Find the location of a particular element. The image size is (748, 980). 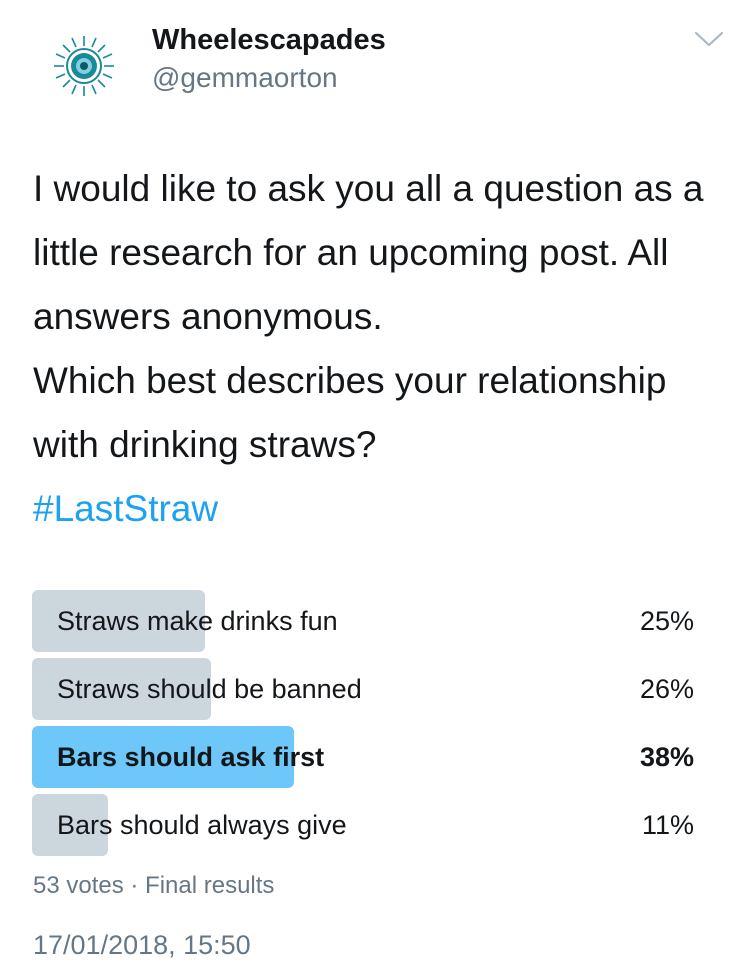

poll-option-percent: 26% is located at coordinates (666, 689).